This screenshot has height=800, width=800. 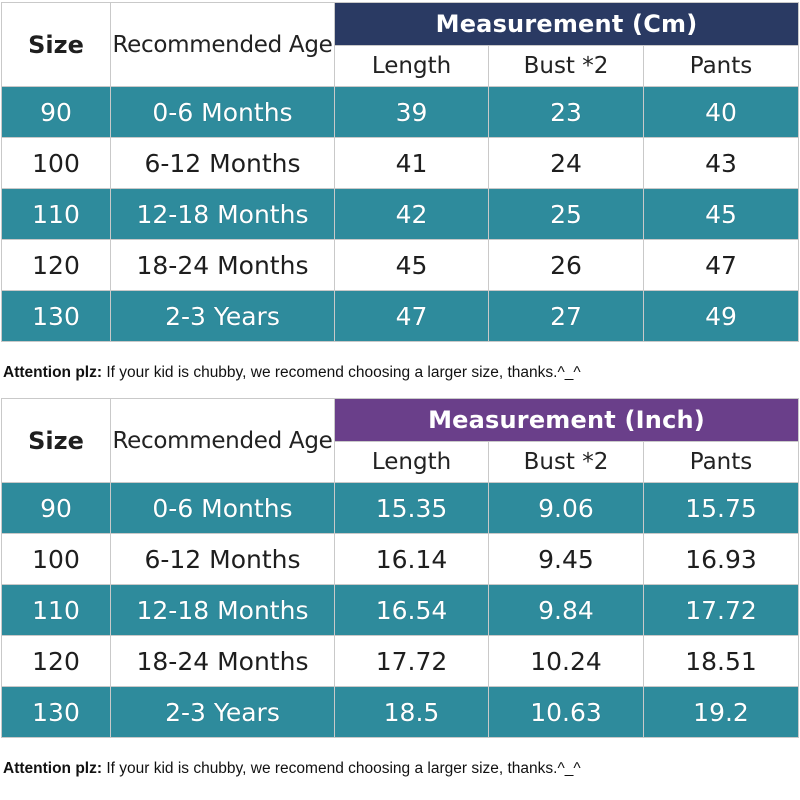 What do you see at coordinates (566, 559) in the screenshot?
I see `bust-cell: 9.45` at bounding box center [566, 559].